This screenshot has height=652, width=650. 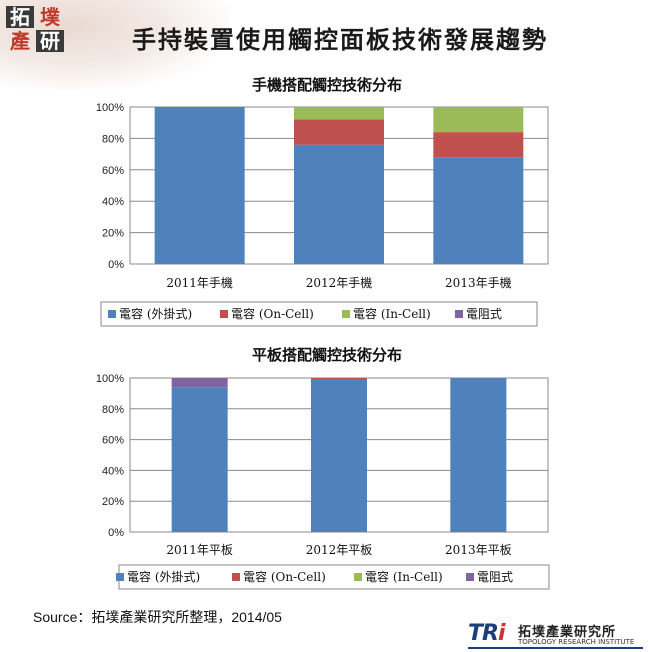 I want to click on tri-mark: TRi, so click(x=486, y=633).